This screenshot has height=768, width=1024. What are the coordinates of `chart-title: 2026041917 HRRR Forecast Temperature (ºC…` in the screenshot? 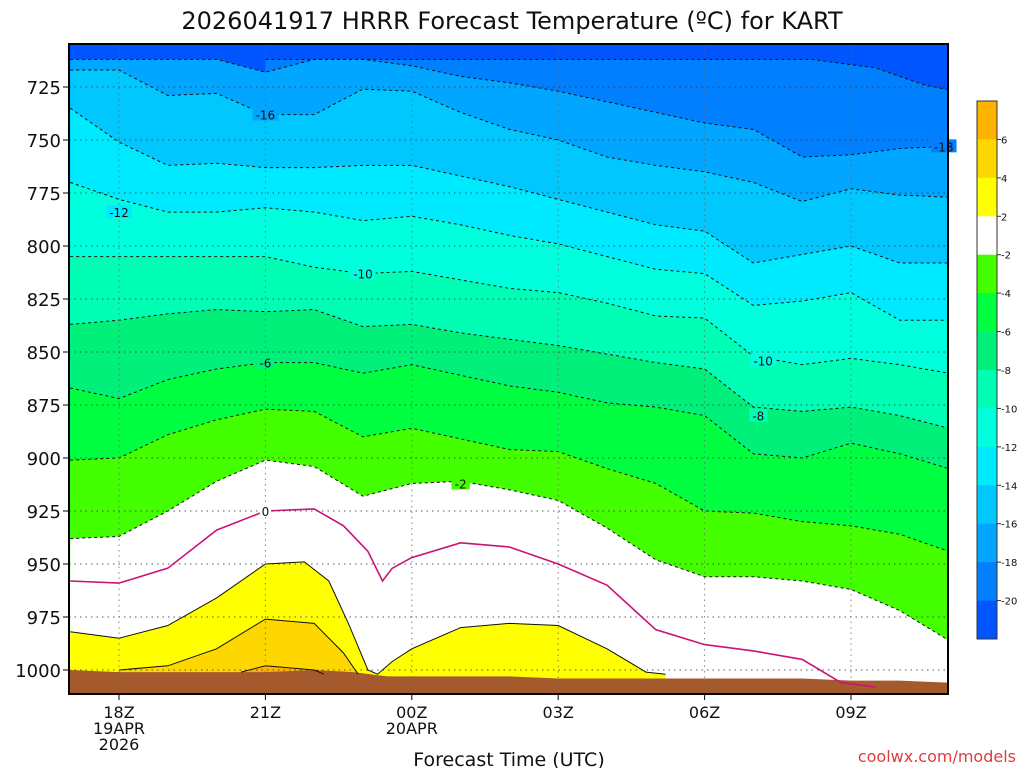 It's located at (512, 21).